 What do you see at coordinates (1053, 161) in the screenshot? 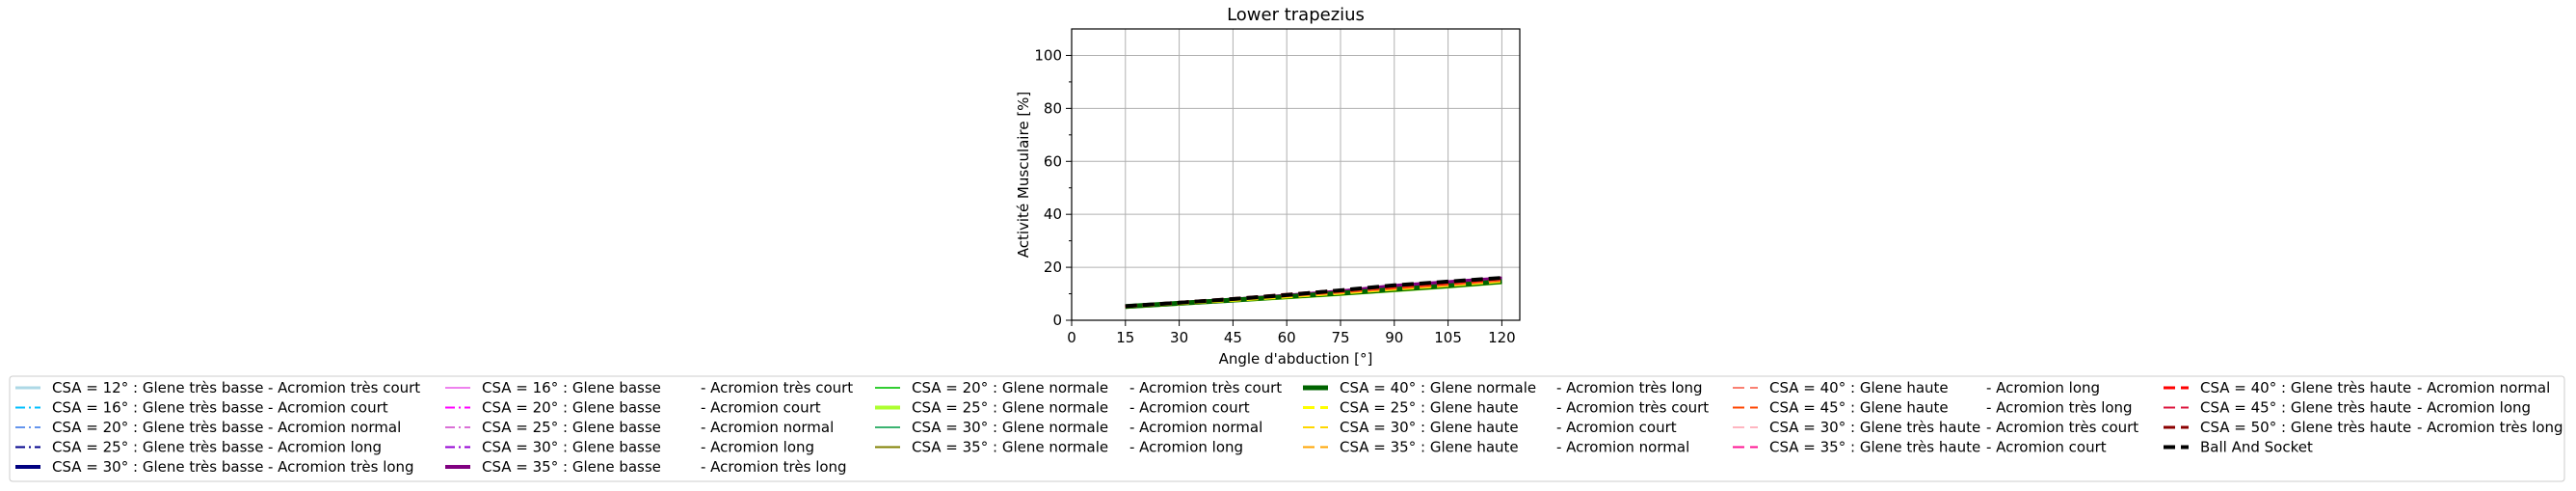
I see `y-tick-label: 60` at bounding box center [1053, 161].